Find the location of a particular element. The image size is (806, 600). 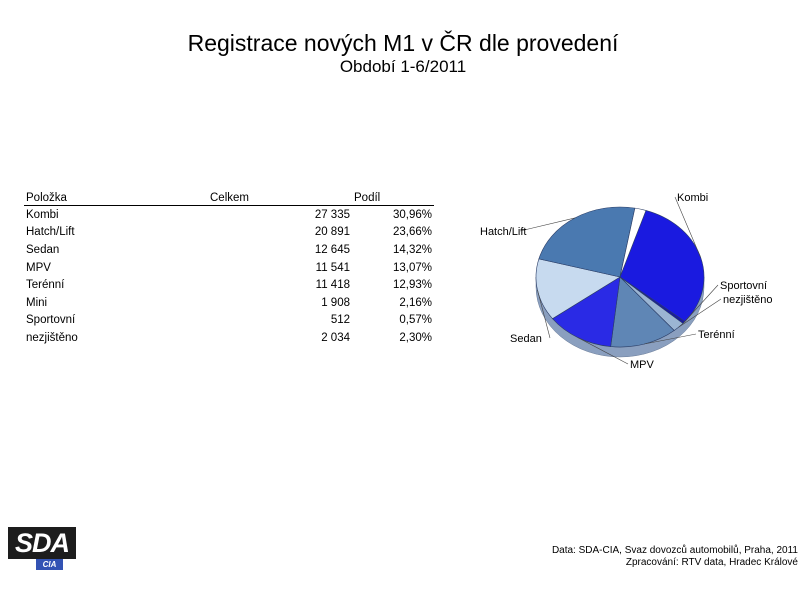

table-row: Sedan 12 645 14,32% is located at coordinates (229, 250).